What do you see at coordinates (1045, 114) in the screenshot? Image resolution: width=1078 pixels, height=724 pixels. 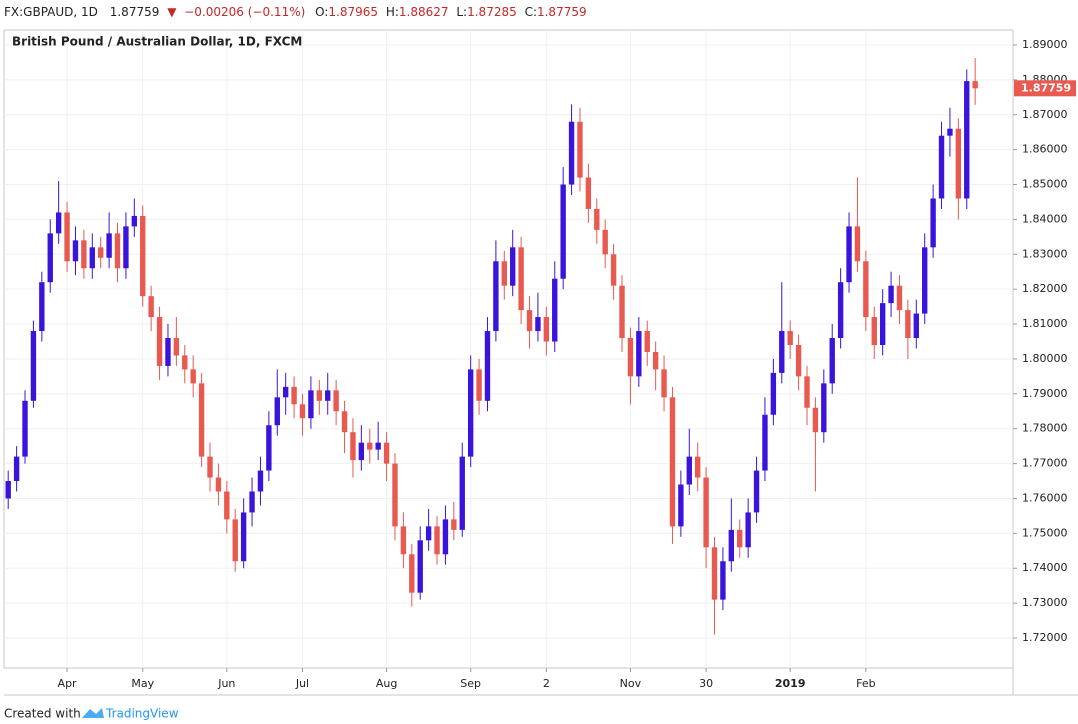 I see `y-tick-label: 1.87000` at bounding box center [1045, 114].